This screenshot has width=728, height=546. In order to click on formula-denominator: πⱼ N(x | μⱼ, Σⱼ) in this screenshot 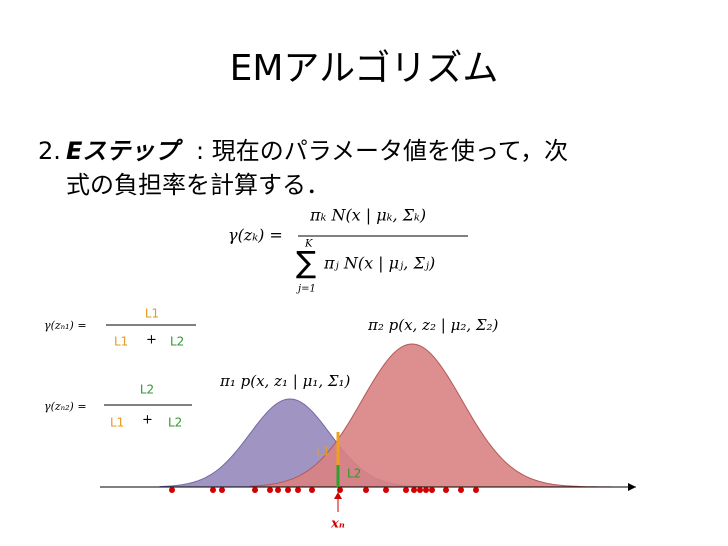, I will do `click(379, 263)`.